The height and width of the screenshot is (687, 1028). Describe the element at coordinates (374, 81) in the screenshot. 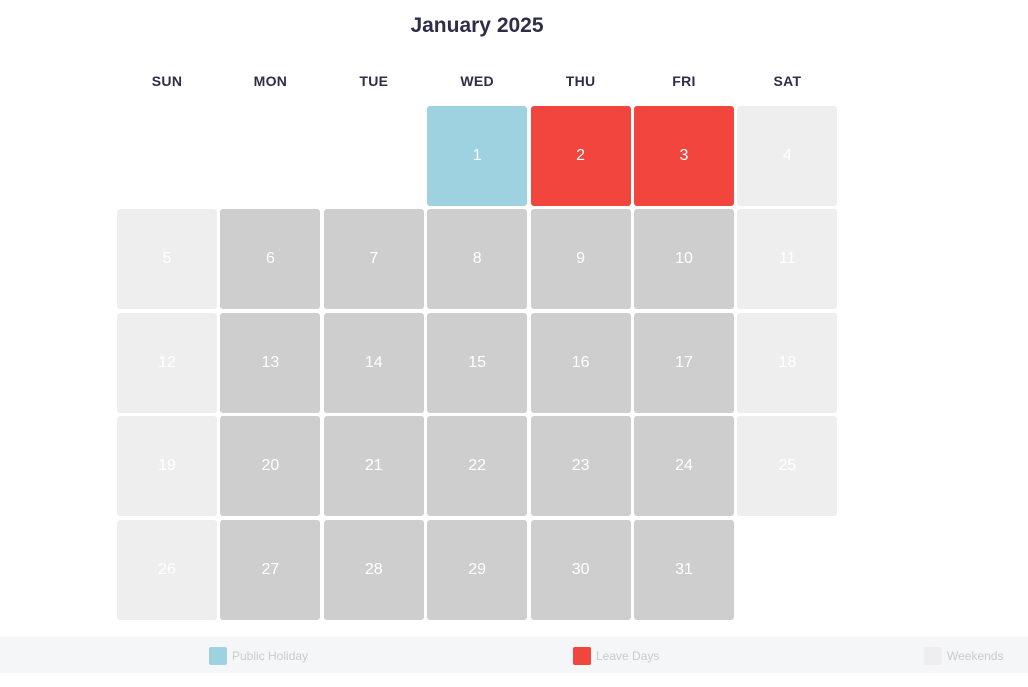

I see `weekday-tue: TUE` at that location.